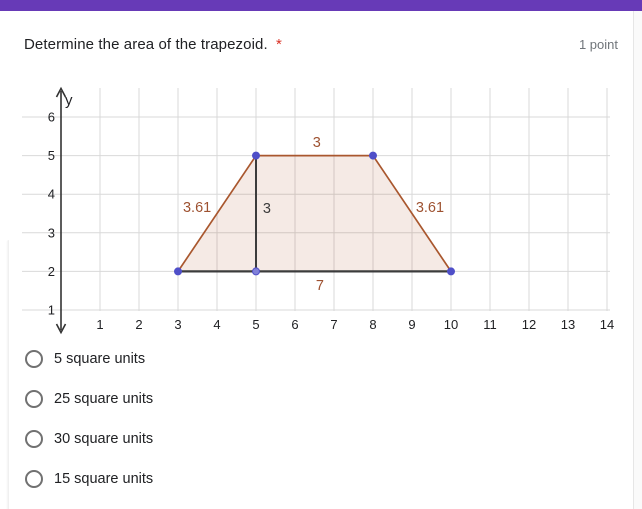 This screenshot has width=642, height=509. What do you see at coordinates (69, 100) in the screenshot?
I see `y-axis-label: y` at bounding box center [69, 100].